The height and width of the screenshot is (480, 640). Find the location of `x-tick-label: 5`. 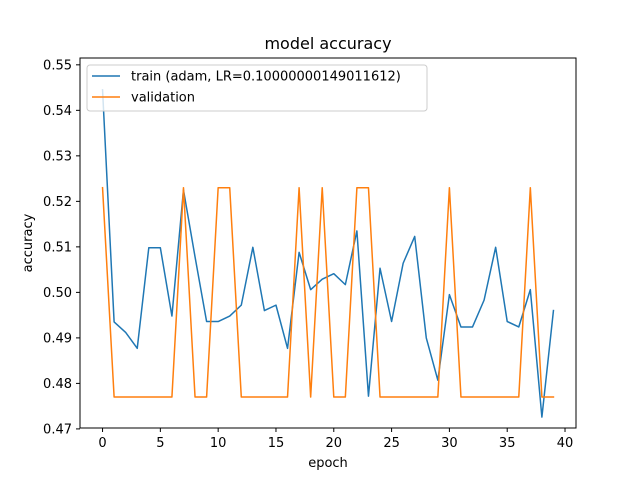

x-tick-label: 5 is located at coordinates (160, 443).